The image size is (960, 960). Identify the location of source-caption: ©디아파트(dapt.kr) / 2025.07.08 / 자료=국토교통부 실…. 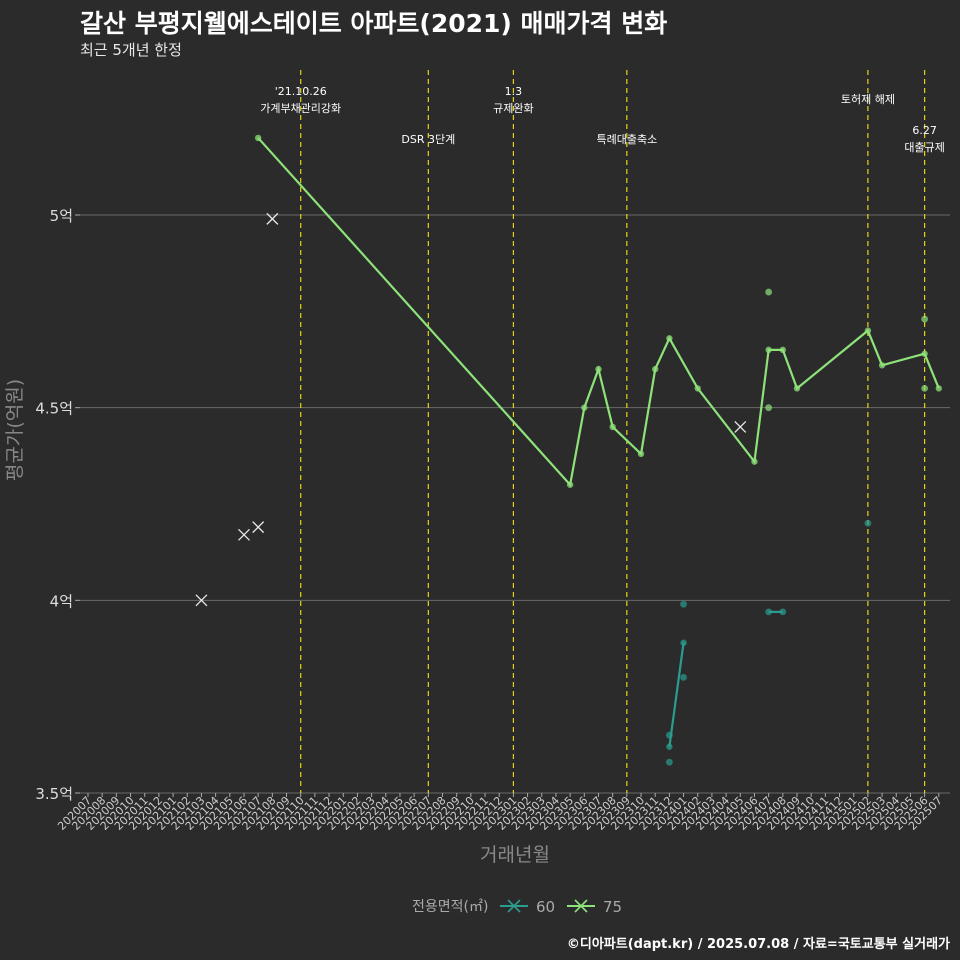
(758, 944).